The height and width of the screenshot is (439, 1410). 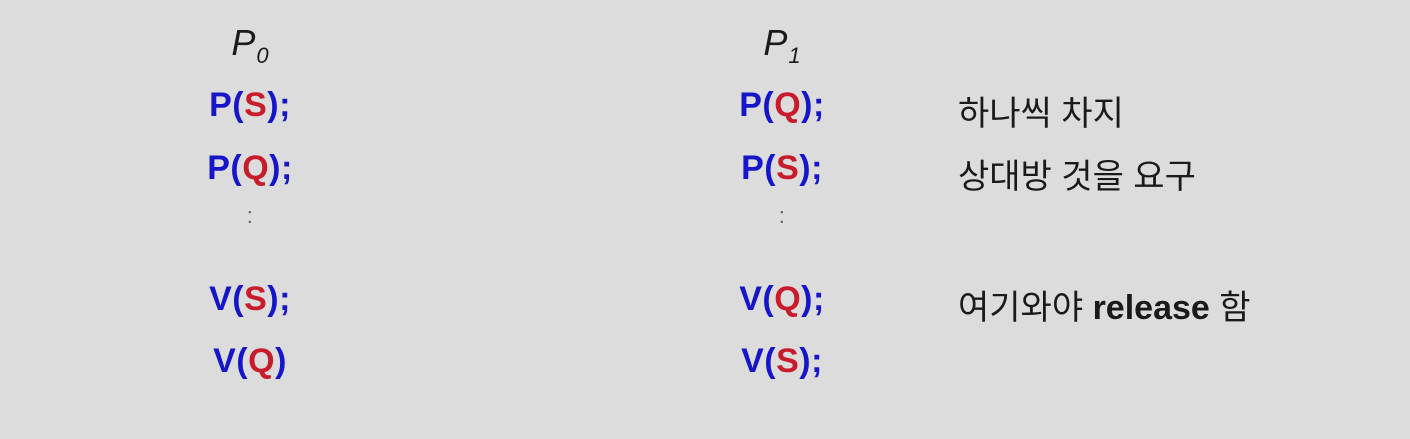 What do you see at coordinates (1151, 308) in the screenshot?
I see `annotation-release-keyword: release` at bounding box center [1151, 308].